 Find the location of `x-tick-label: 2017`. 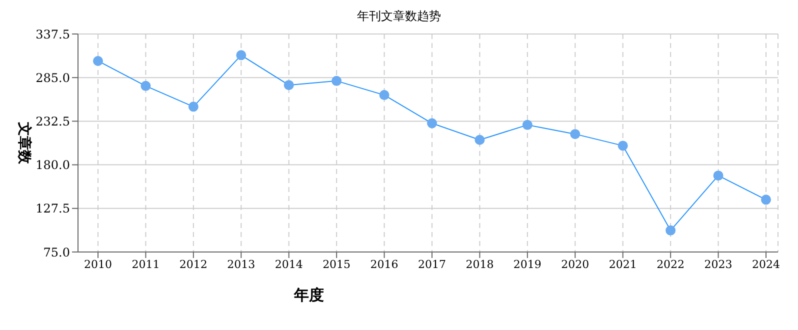

x-tick-label: 2017 is located at coordinates (432, 264).